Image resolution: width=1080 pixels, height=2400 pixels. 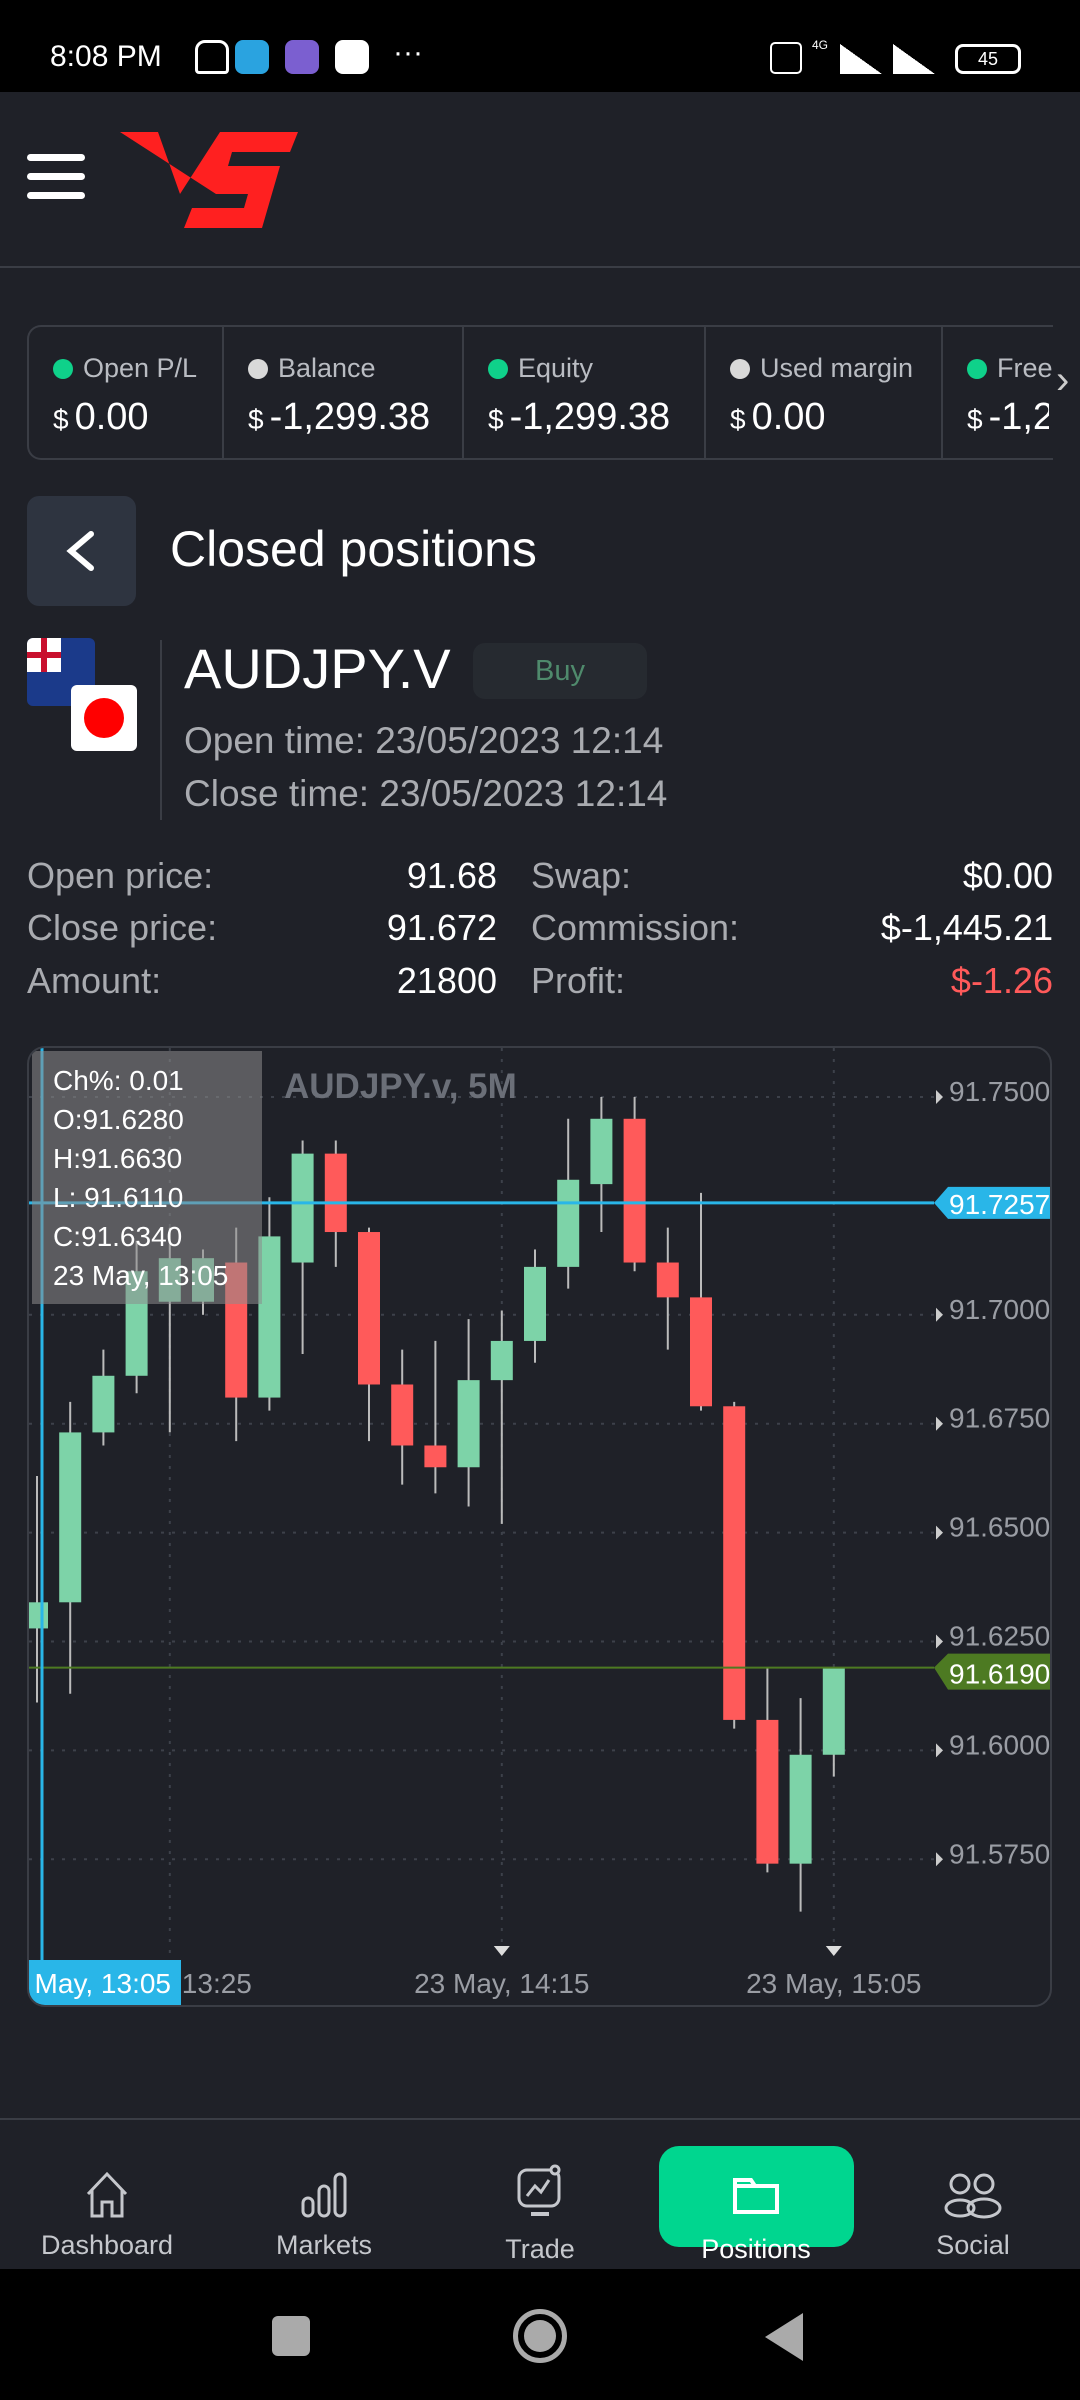 I want to click on nav-social: Social, so click(x=973, y=2195).